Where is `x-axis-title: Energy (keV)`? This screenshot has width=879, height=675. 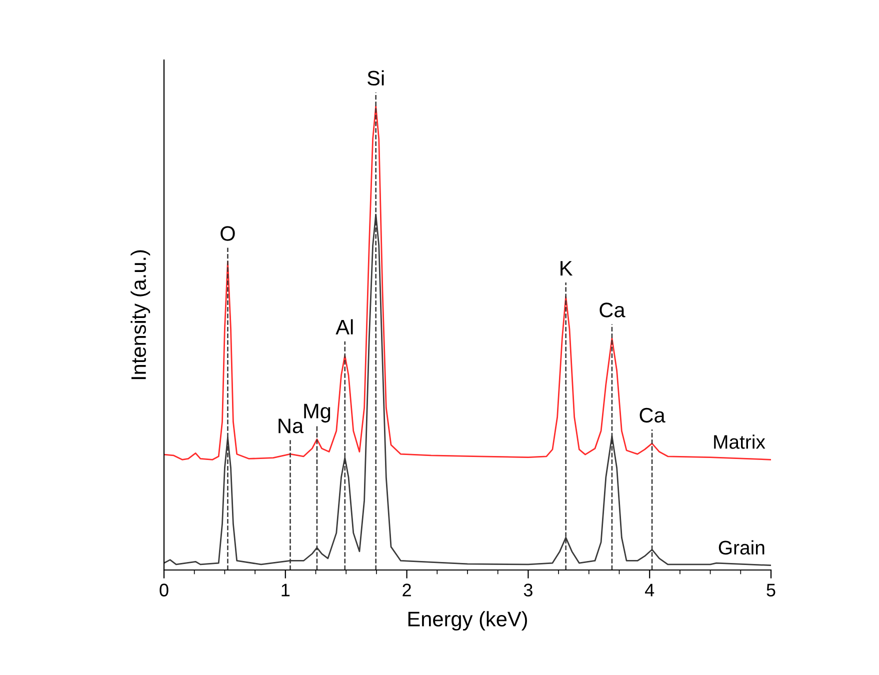 x-axis-title: Energy (keV) is located at coordinates (467, 621).